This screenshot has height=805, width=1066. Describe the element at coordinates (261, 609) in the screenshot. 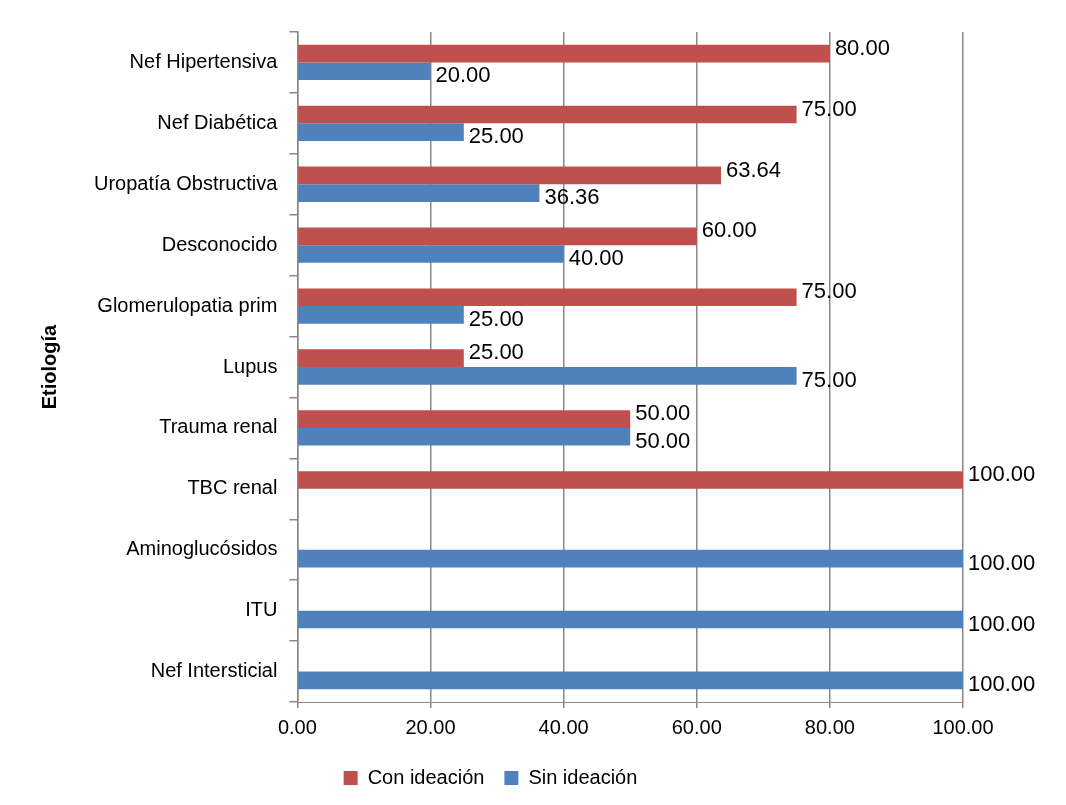

I see `y-tick-label: ITU` at that location.